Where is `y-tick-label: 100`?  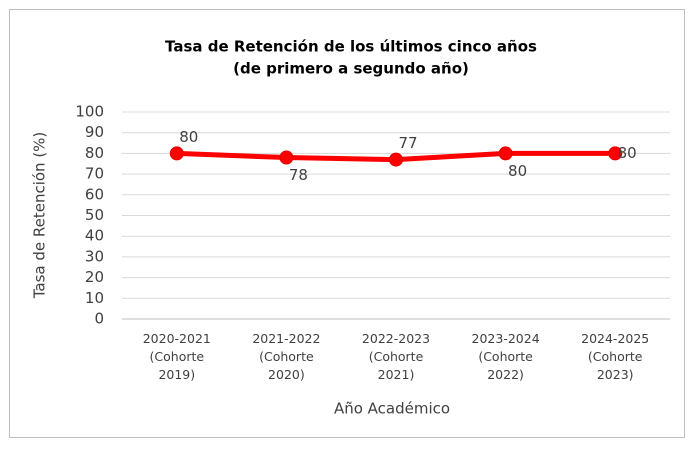
y-tick-label: 100 is located at coordinates (89, 112).